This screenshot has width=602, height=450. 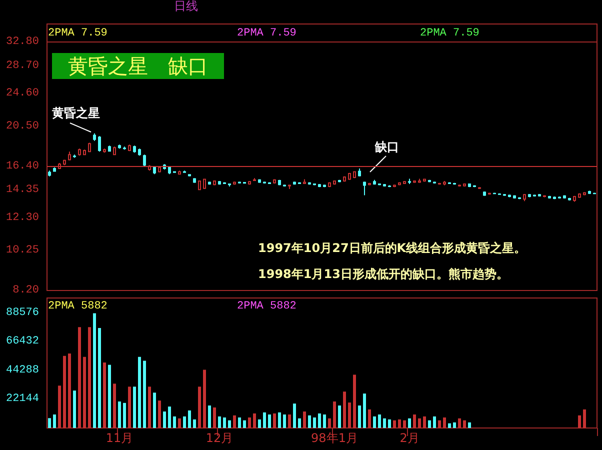 What do you see at coordinates (22, 166) in the screenshot?
I see `y-tick-label: 16.40` at bounding box center [22, 166].